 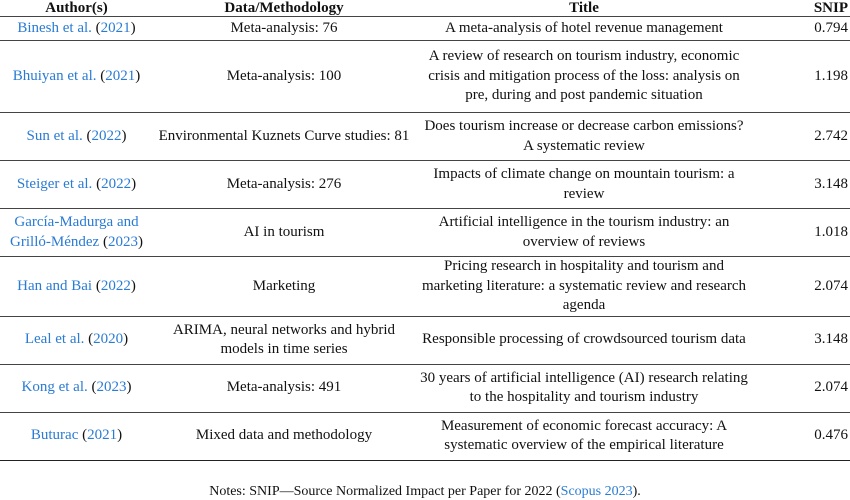 I want to click on cell-author: Kong et al. (2023), so click(x=76, y=388).